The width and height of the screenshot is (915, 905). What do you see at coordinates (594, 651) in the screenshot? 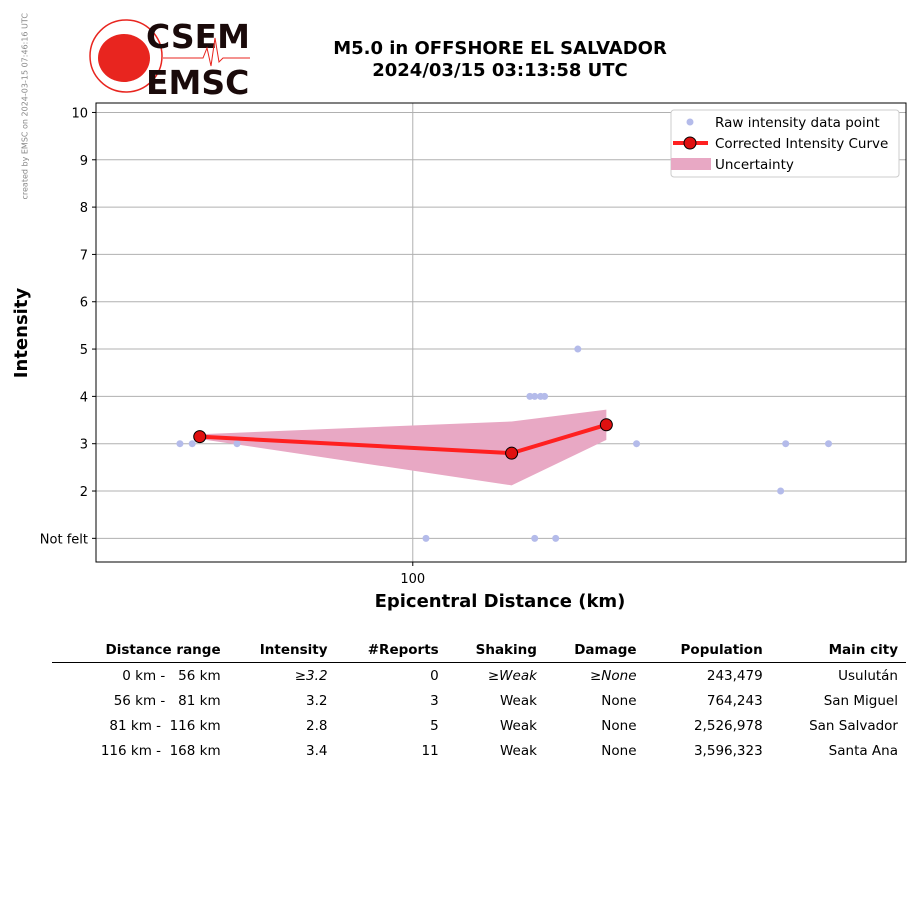
I see `column-header: Damage` at bounding box center [594, 651].